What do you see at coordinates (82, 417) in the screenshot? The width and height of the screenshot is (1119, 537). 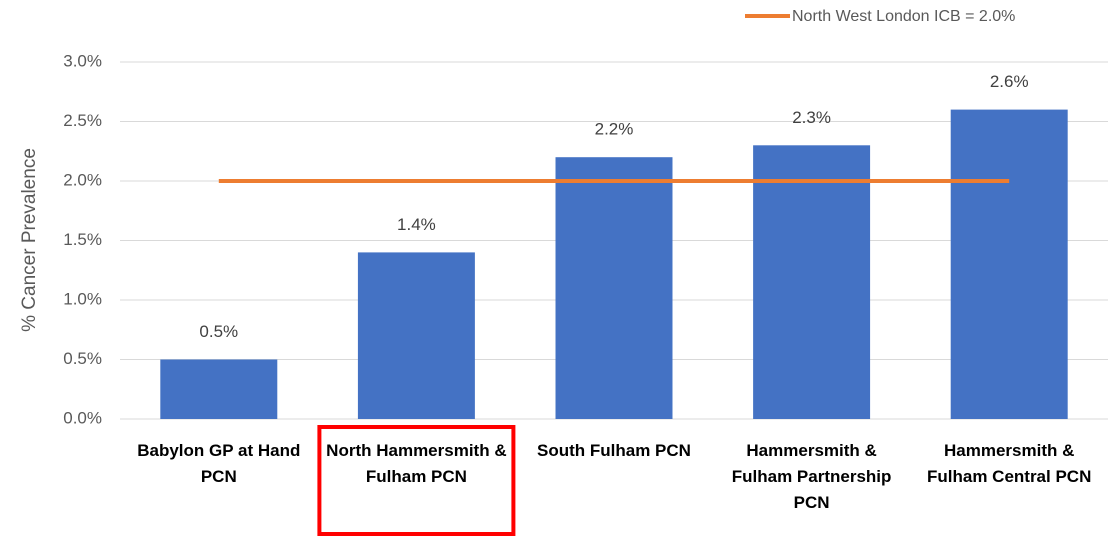 I see `y-tick-label: 0.0%` at bounding box center [82, 417].